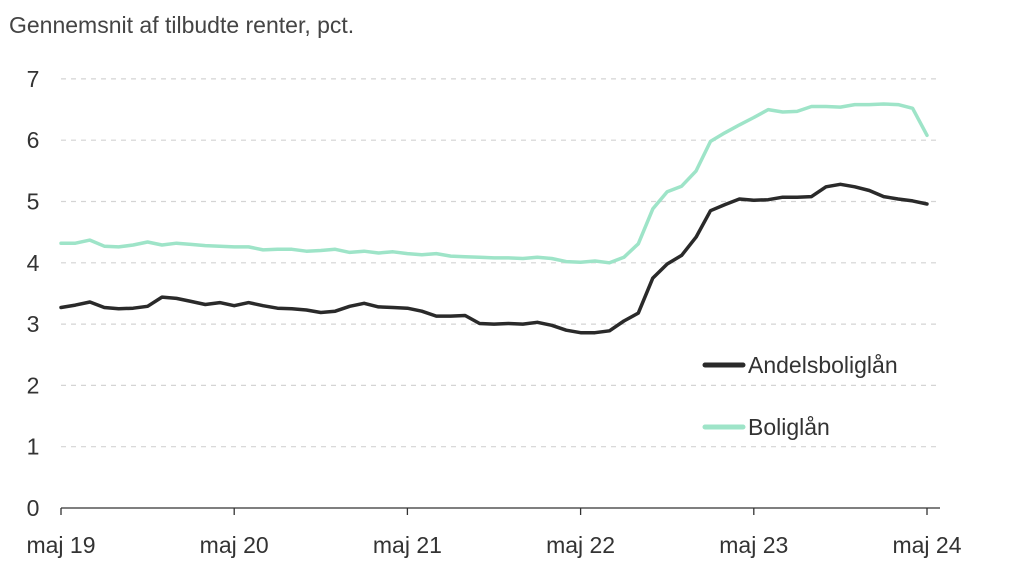 The image size is (1024, 575). What do you see at coordinates (234, 545) in the screenshot?
I see `x-tick-label: maj 20` at bounding box center [234, 545].